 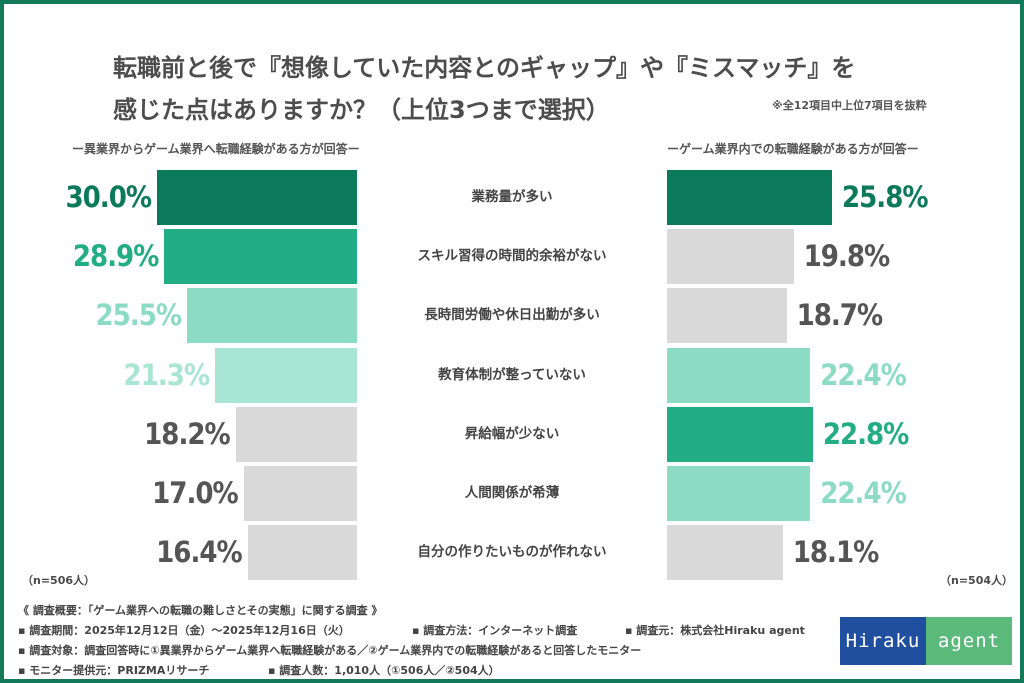 What do you see at coordinates (361, 110) in the screenshot?
I see `chart-title-line2: 感じた点はありますか？（上位3つまで選択）` at bounding box center [361, 110].